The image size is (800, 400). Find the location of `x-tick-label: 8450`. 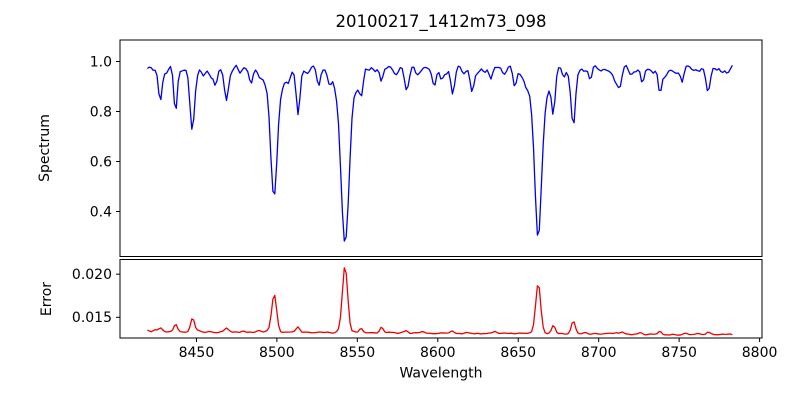

x-tick-label: 8450 is located at coordinates (197, 353).